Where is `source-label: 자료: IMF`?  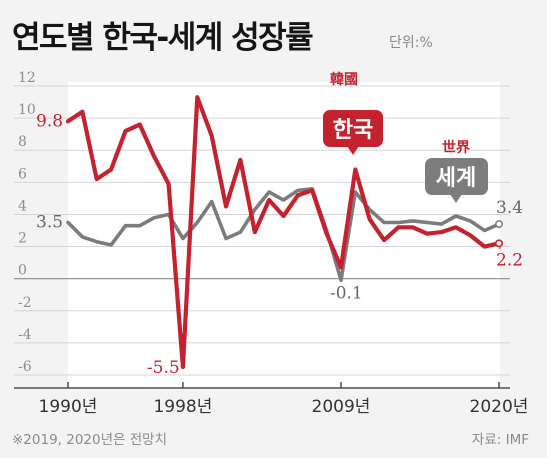 source-label: 자료: IMF is located at coordinates (500, 440).